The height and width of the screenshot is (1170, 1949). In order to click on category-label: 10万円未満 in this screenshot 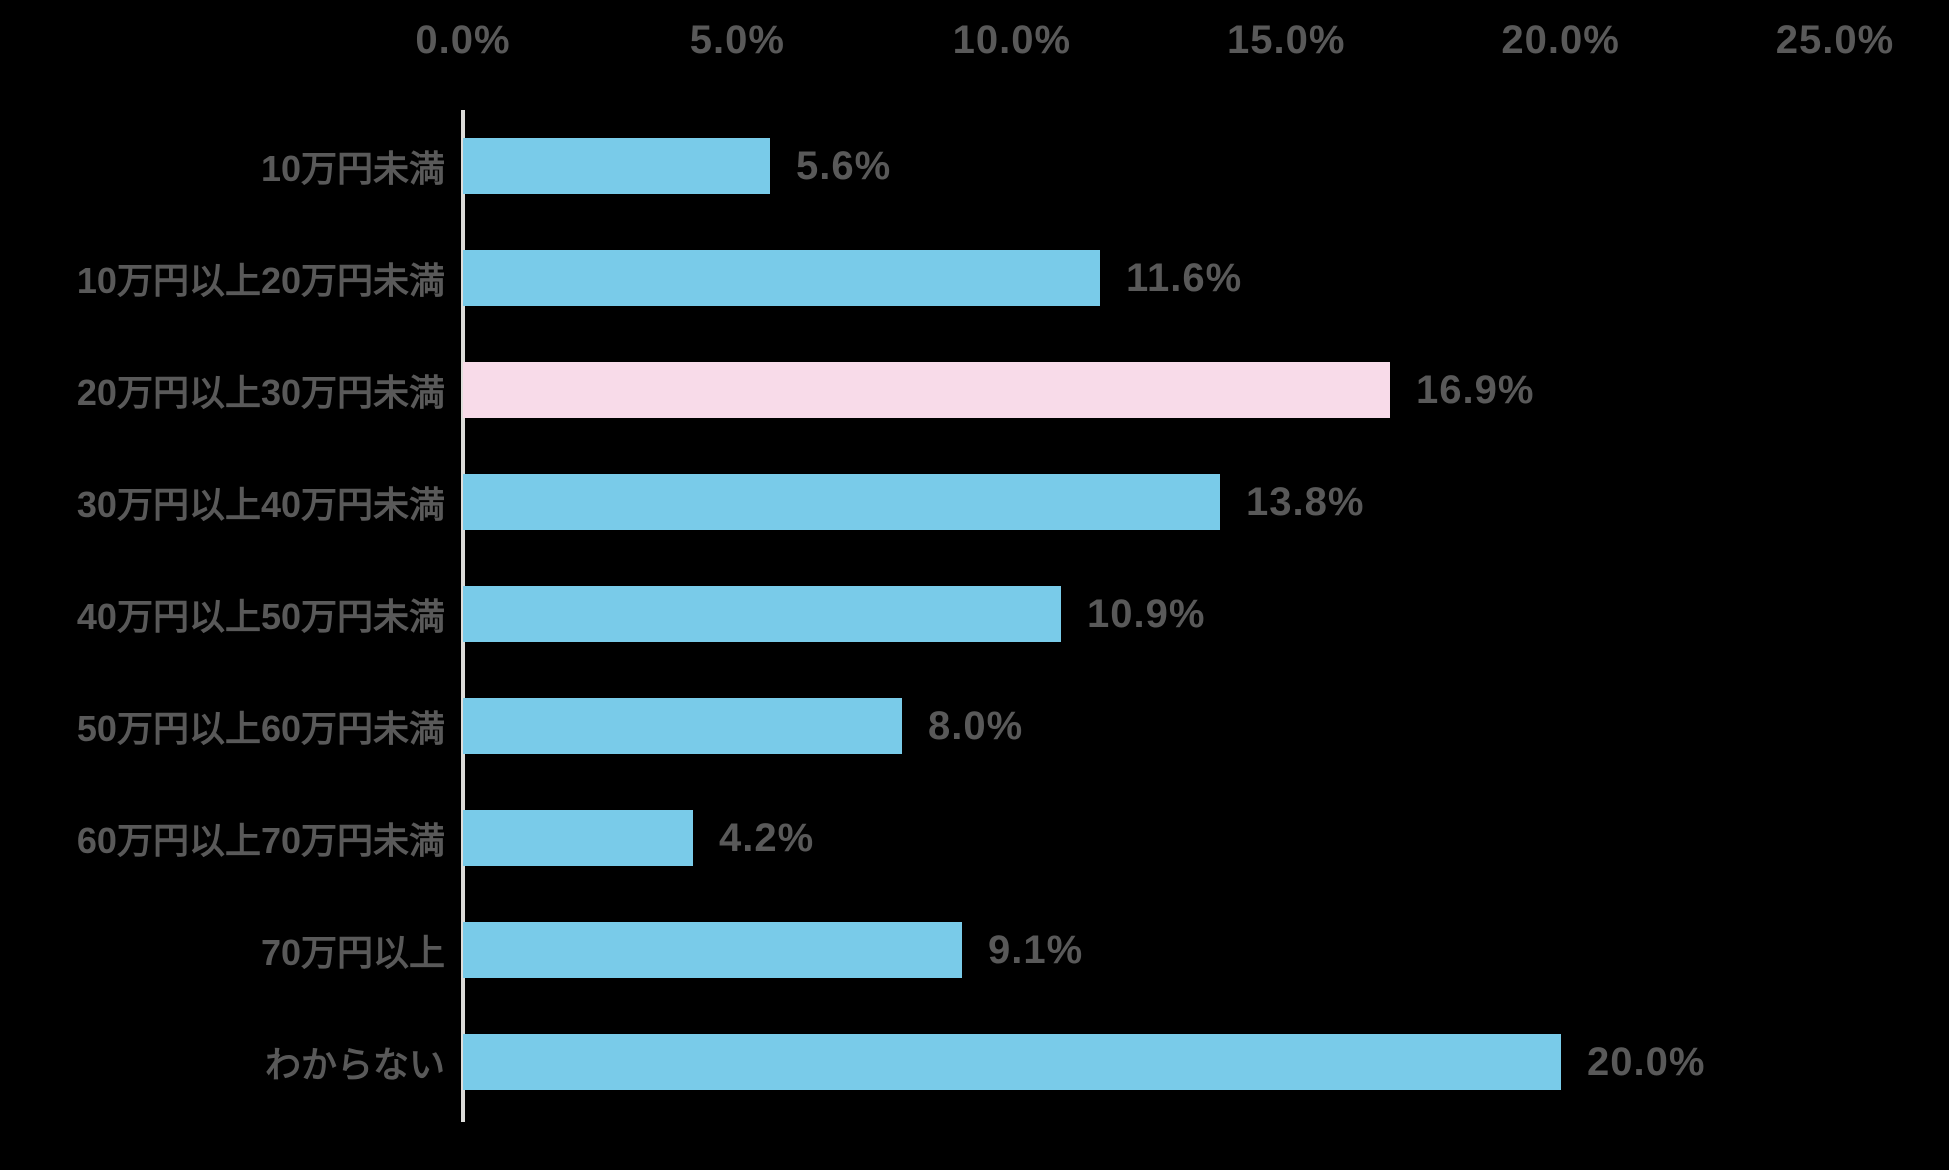, I will do `click(352, 168)`.